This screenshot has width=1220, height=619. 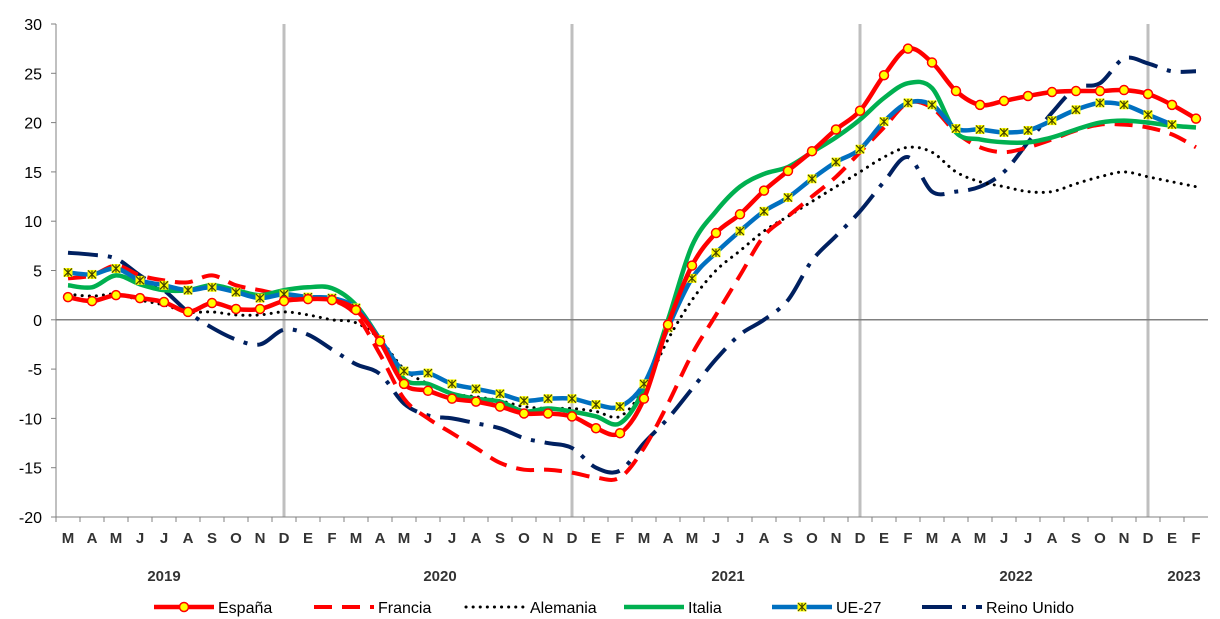 What do you see at coordinates (563, 608) in the screenshot?
I see `legend-label-alemania: Alemania` at bounding box center [563, 608].